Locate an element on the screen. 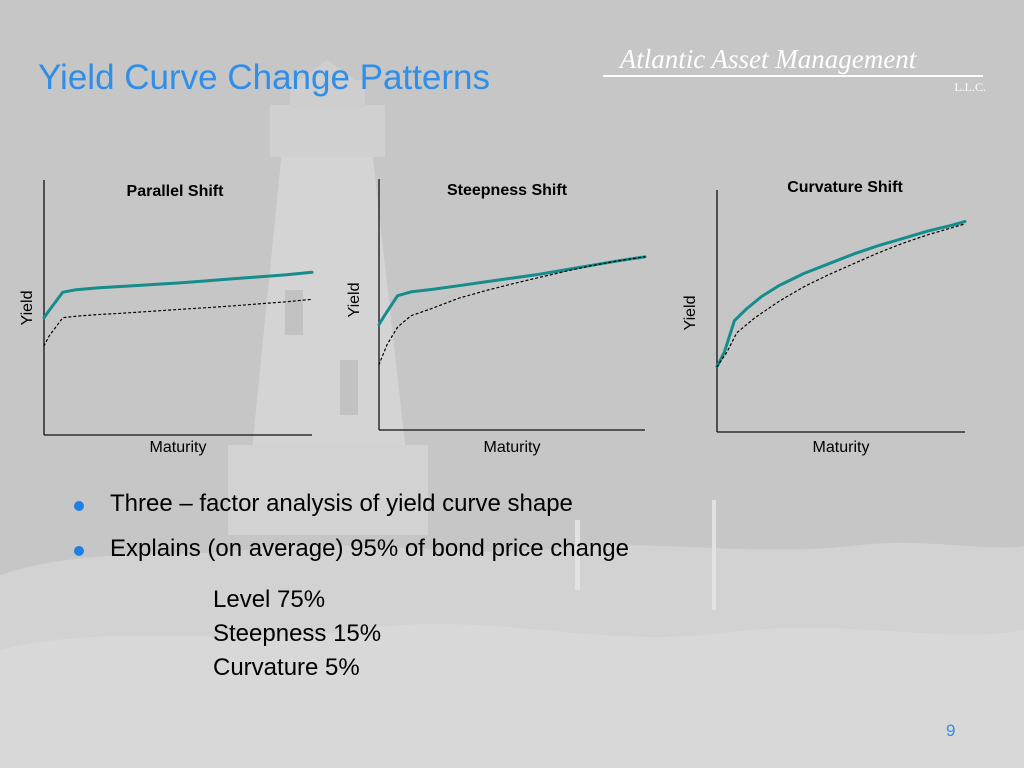 The image size is (1024, 768). chart-title: Curvature Shift is located at coordinates (845, 187).